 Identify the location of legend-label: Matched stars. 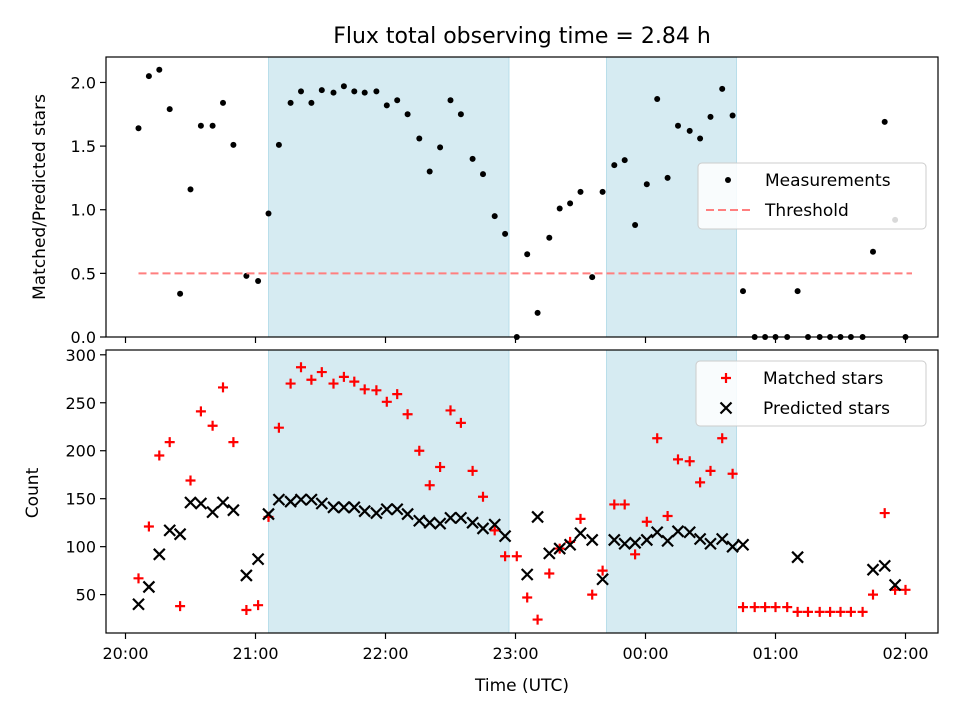
(823, 379).